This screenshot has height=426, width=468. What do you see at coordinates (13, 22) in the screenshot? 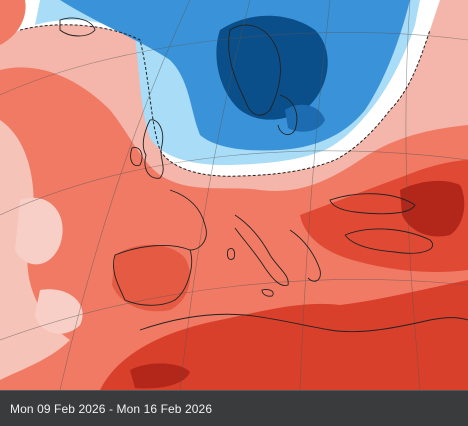
I see `anomaly-warm-topleft` at bounding box center [13, 22].